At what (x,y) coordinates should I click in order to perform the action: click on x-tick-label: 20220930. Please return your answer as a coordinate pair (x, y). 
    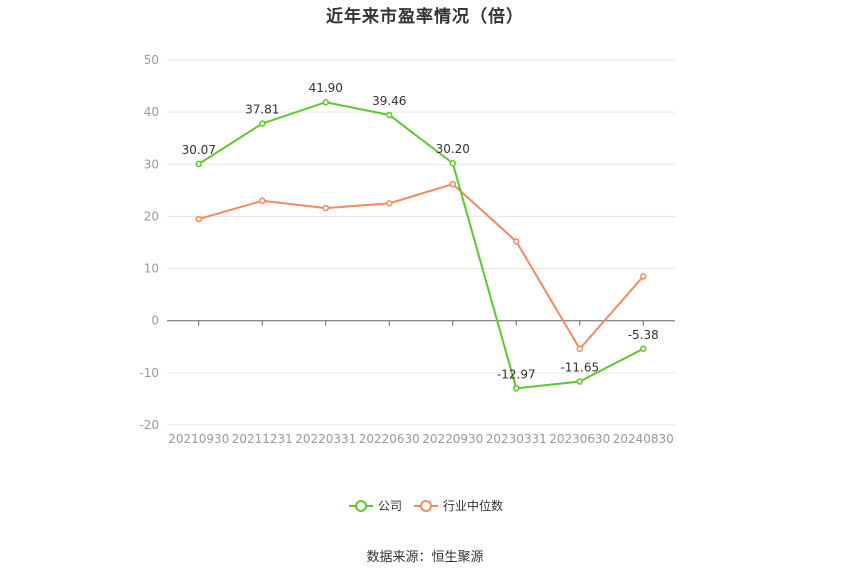
    Looking at the image, I should click on (452, 439).